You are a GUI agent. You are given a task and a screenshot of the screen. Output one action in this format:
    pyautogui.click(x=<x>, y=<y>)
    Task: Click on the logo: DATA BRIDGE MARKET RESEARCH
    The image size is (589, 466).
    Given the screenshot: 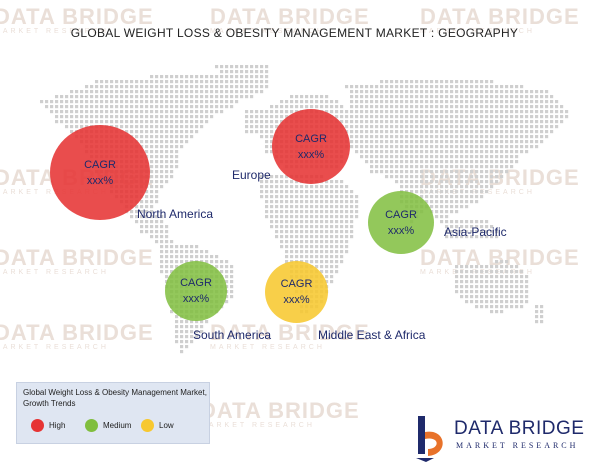 What is the action you would take?
    pyautogui.click(x=498, y=439)
    